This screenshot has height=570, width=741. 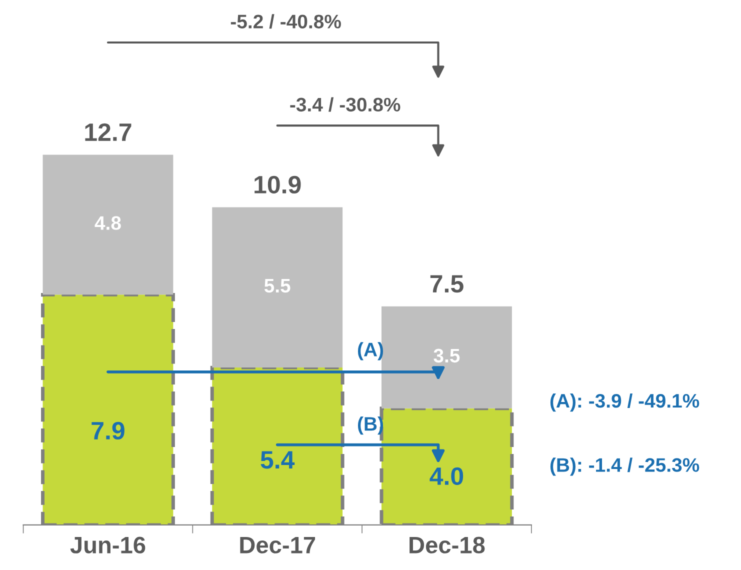 What do you see at coordinates (371, 351) in the screenshot?
I see `annotation: (A)` at bounding box center [371, 351].